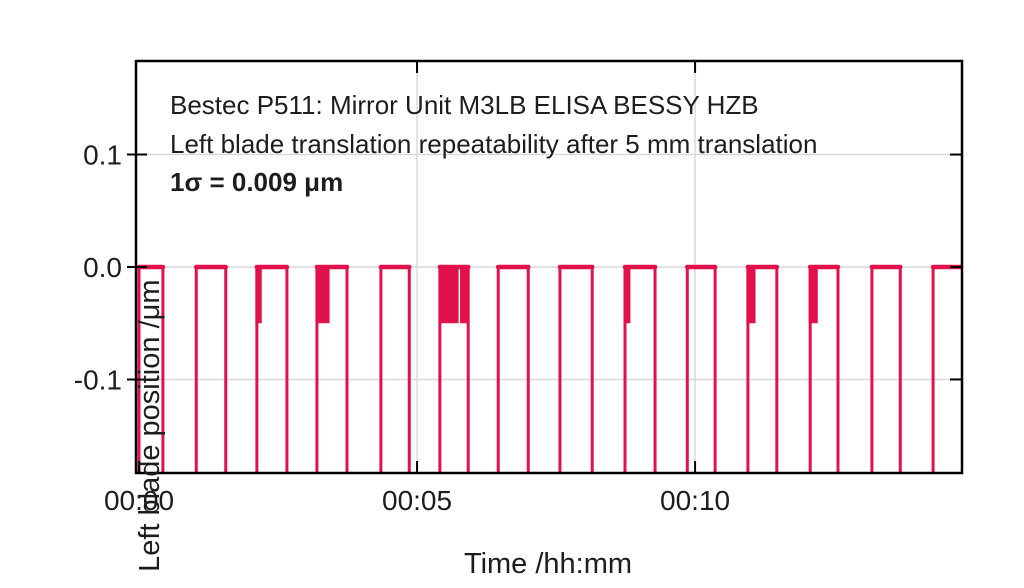 The height and width of the screenshot is (588, 1024). I want to click on y-tick-label: 0.0, so click(102, 267).